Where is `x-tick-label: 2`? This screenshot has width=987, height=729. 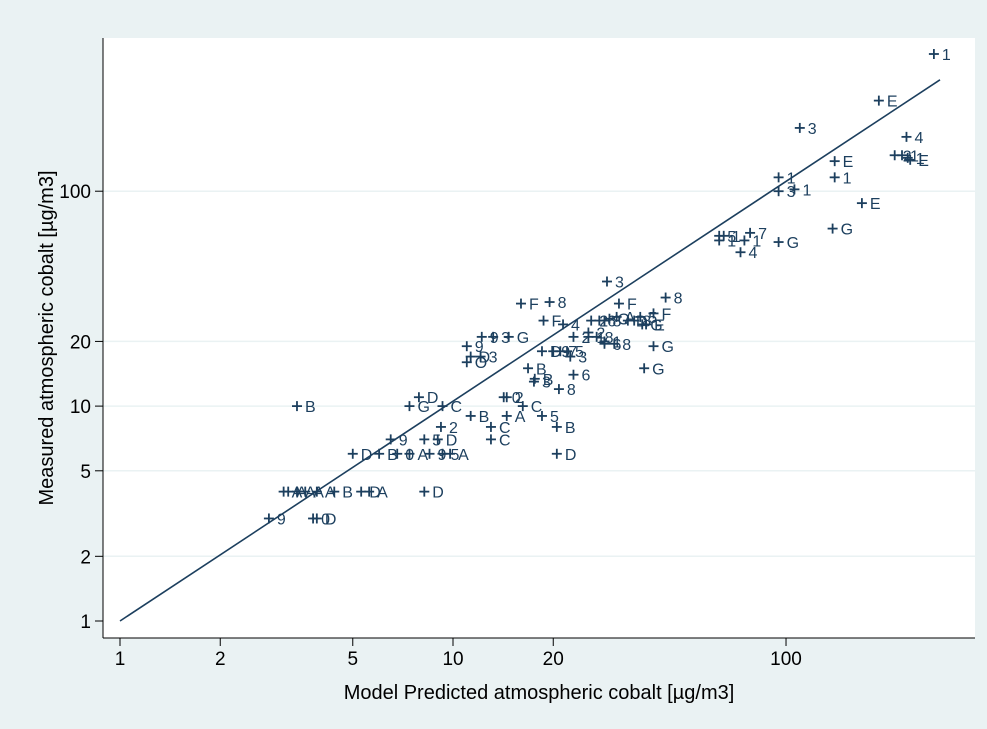
x-tick-label: 2 is located at coordinates (220, 659).